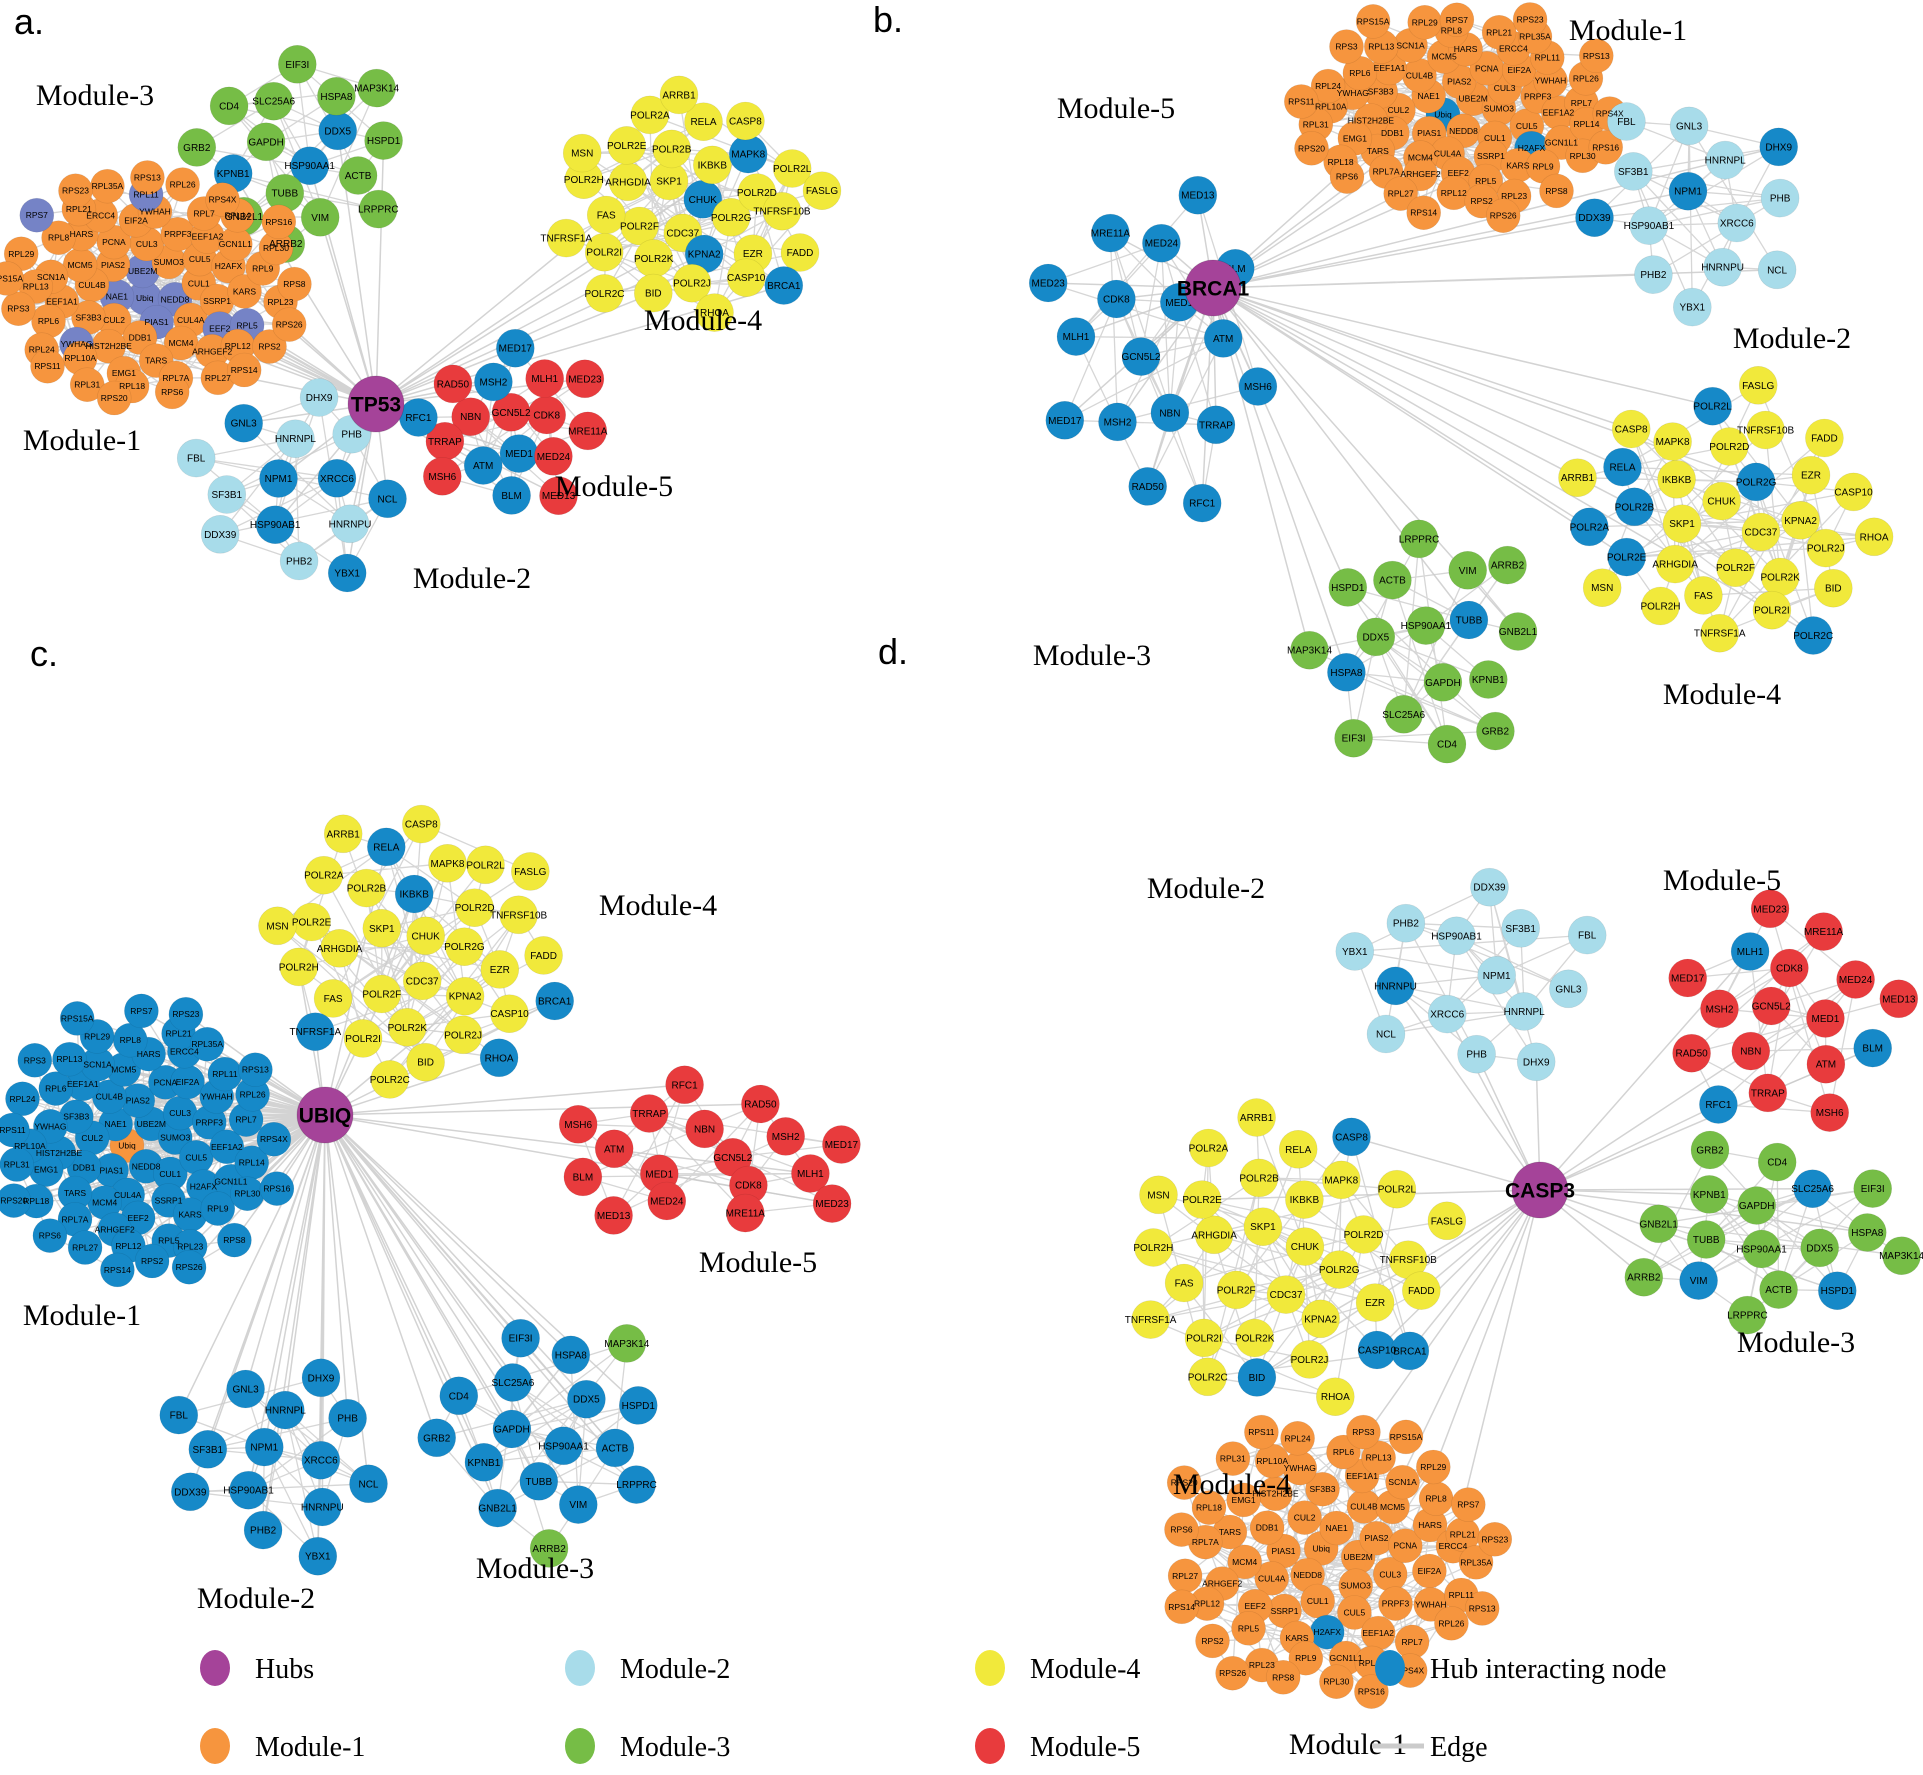  What do you see at coordinates (786, 1137) in the screenshot?
I see `node-label-MSH2: MSH2` at bounding box center [786, 1137].